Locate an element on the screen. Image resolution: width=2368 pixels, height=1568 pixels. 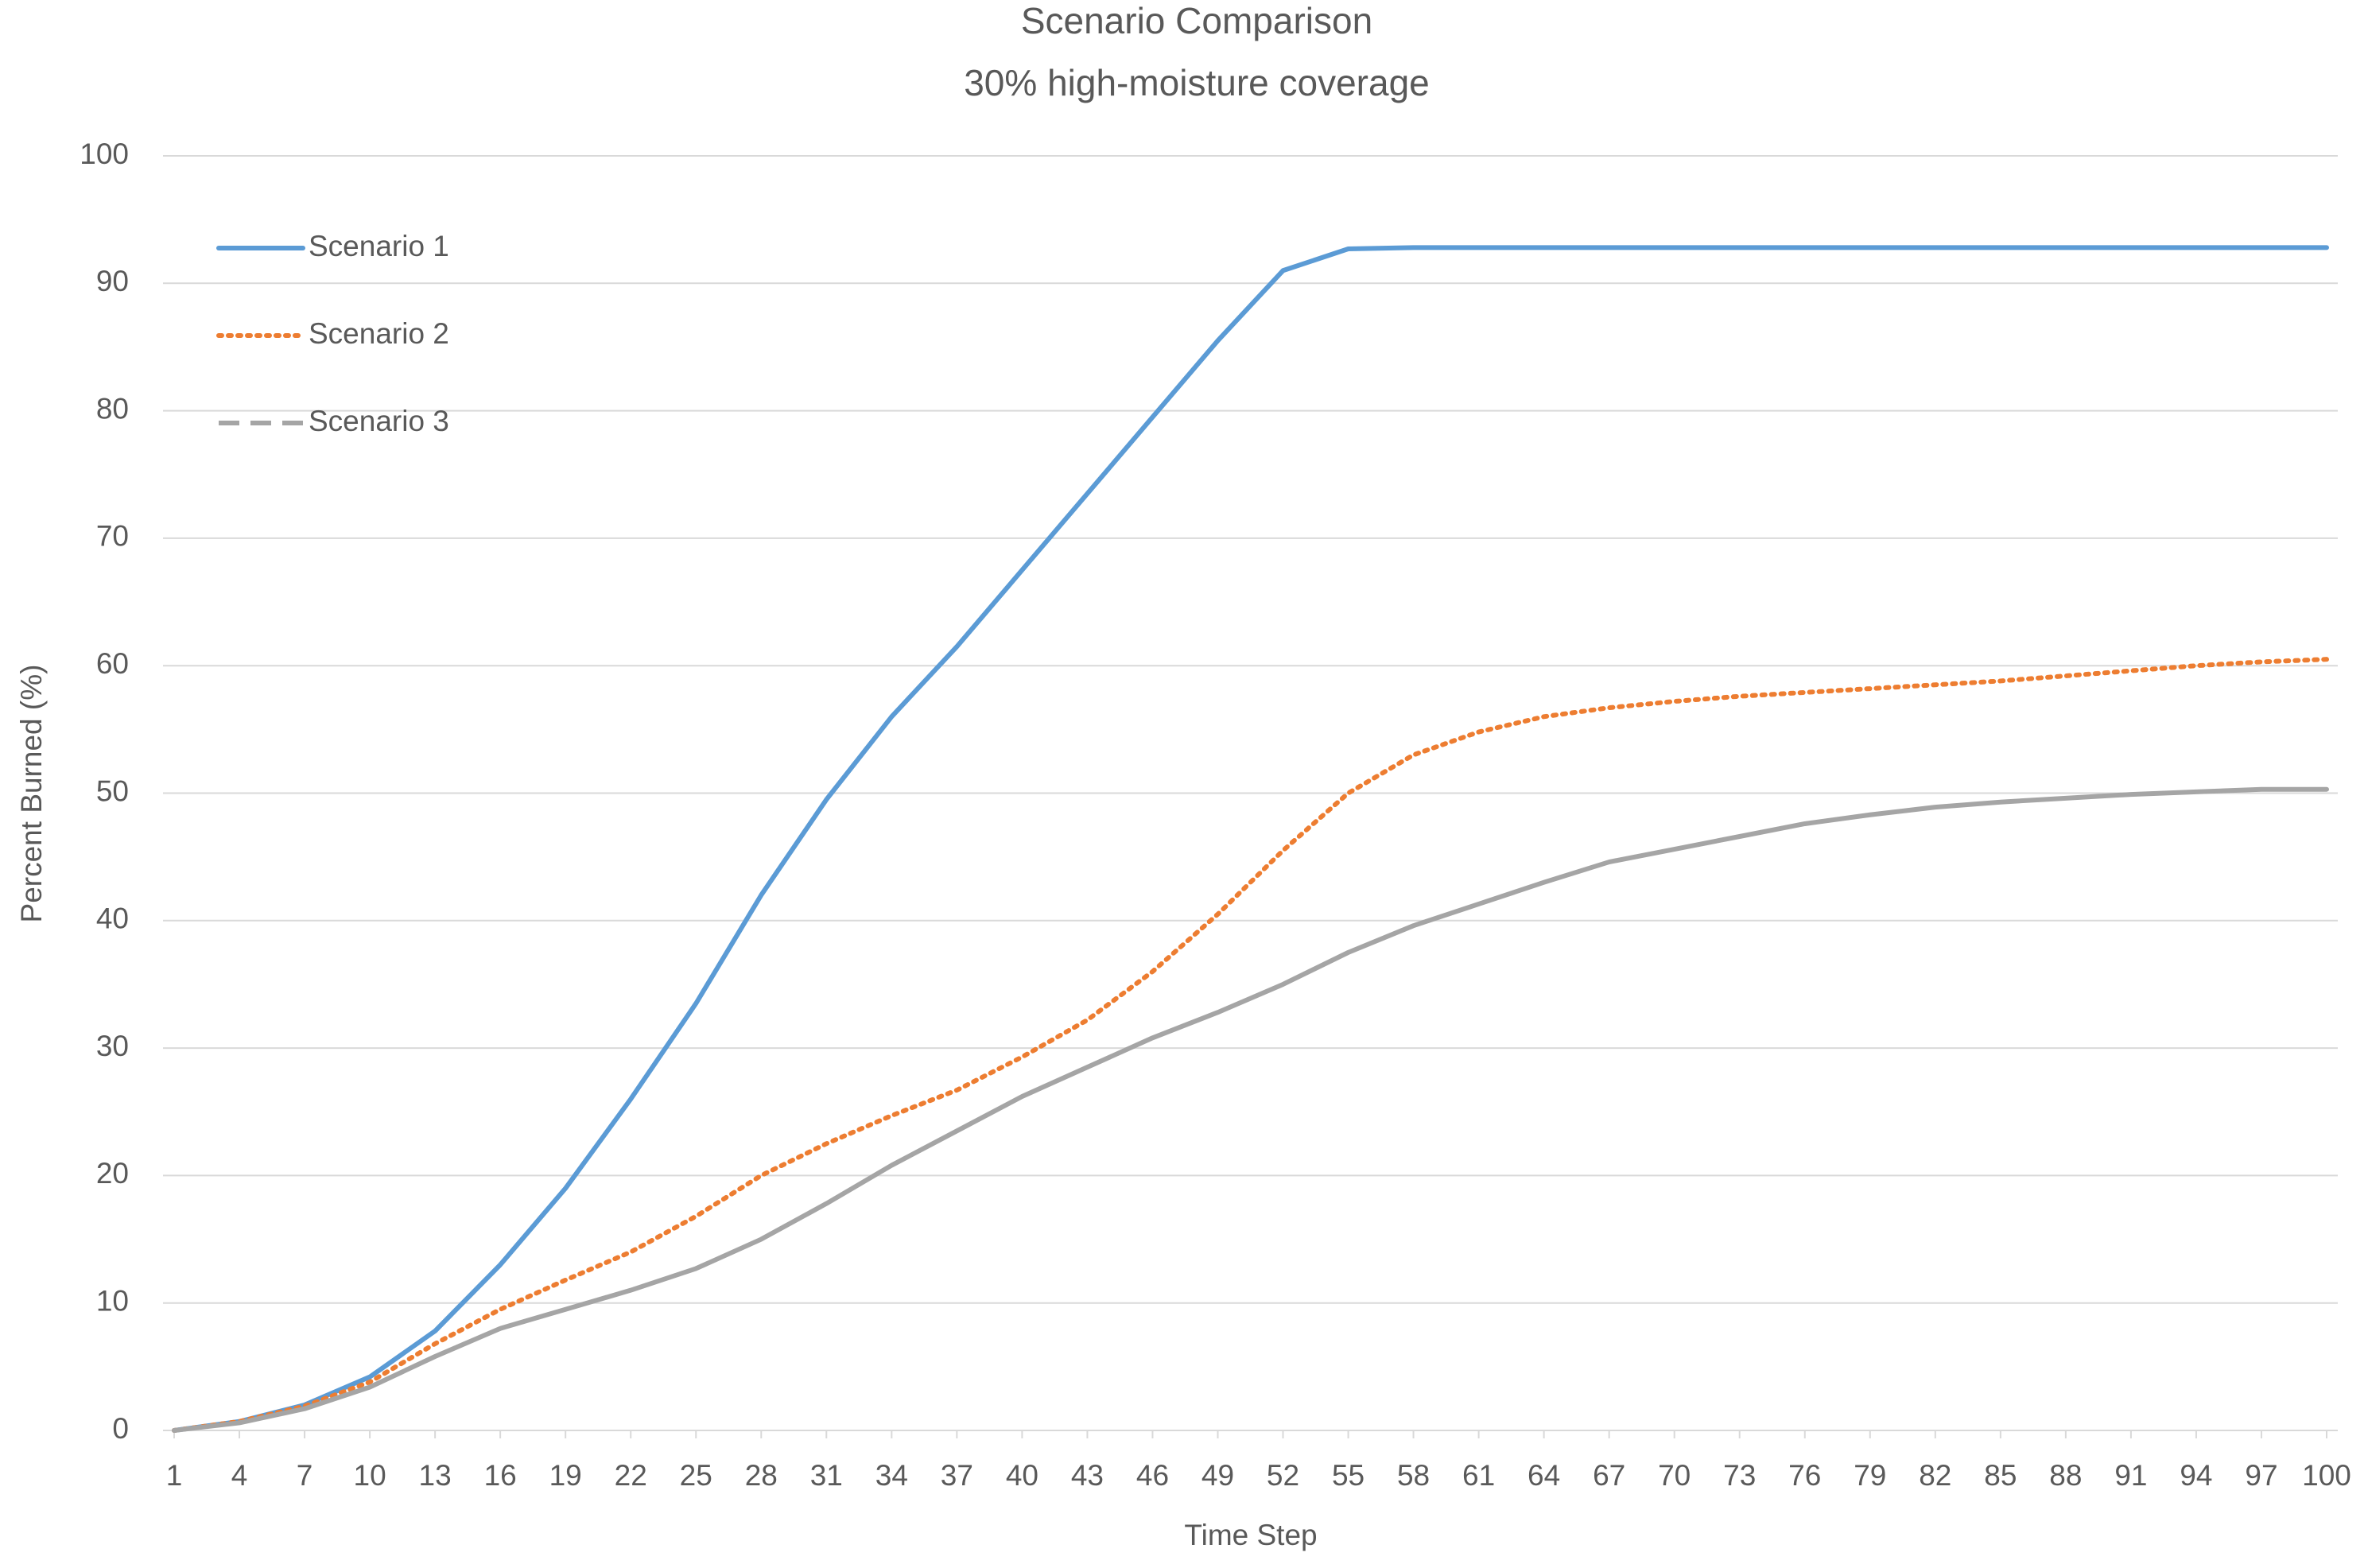
x-tick-label: 79 is located at coordinates (1870, 1475).